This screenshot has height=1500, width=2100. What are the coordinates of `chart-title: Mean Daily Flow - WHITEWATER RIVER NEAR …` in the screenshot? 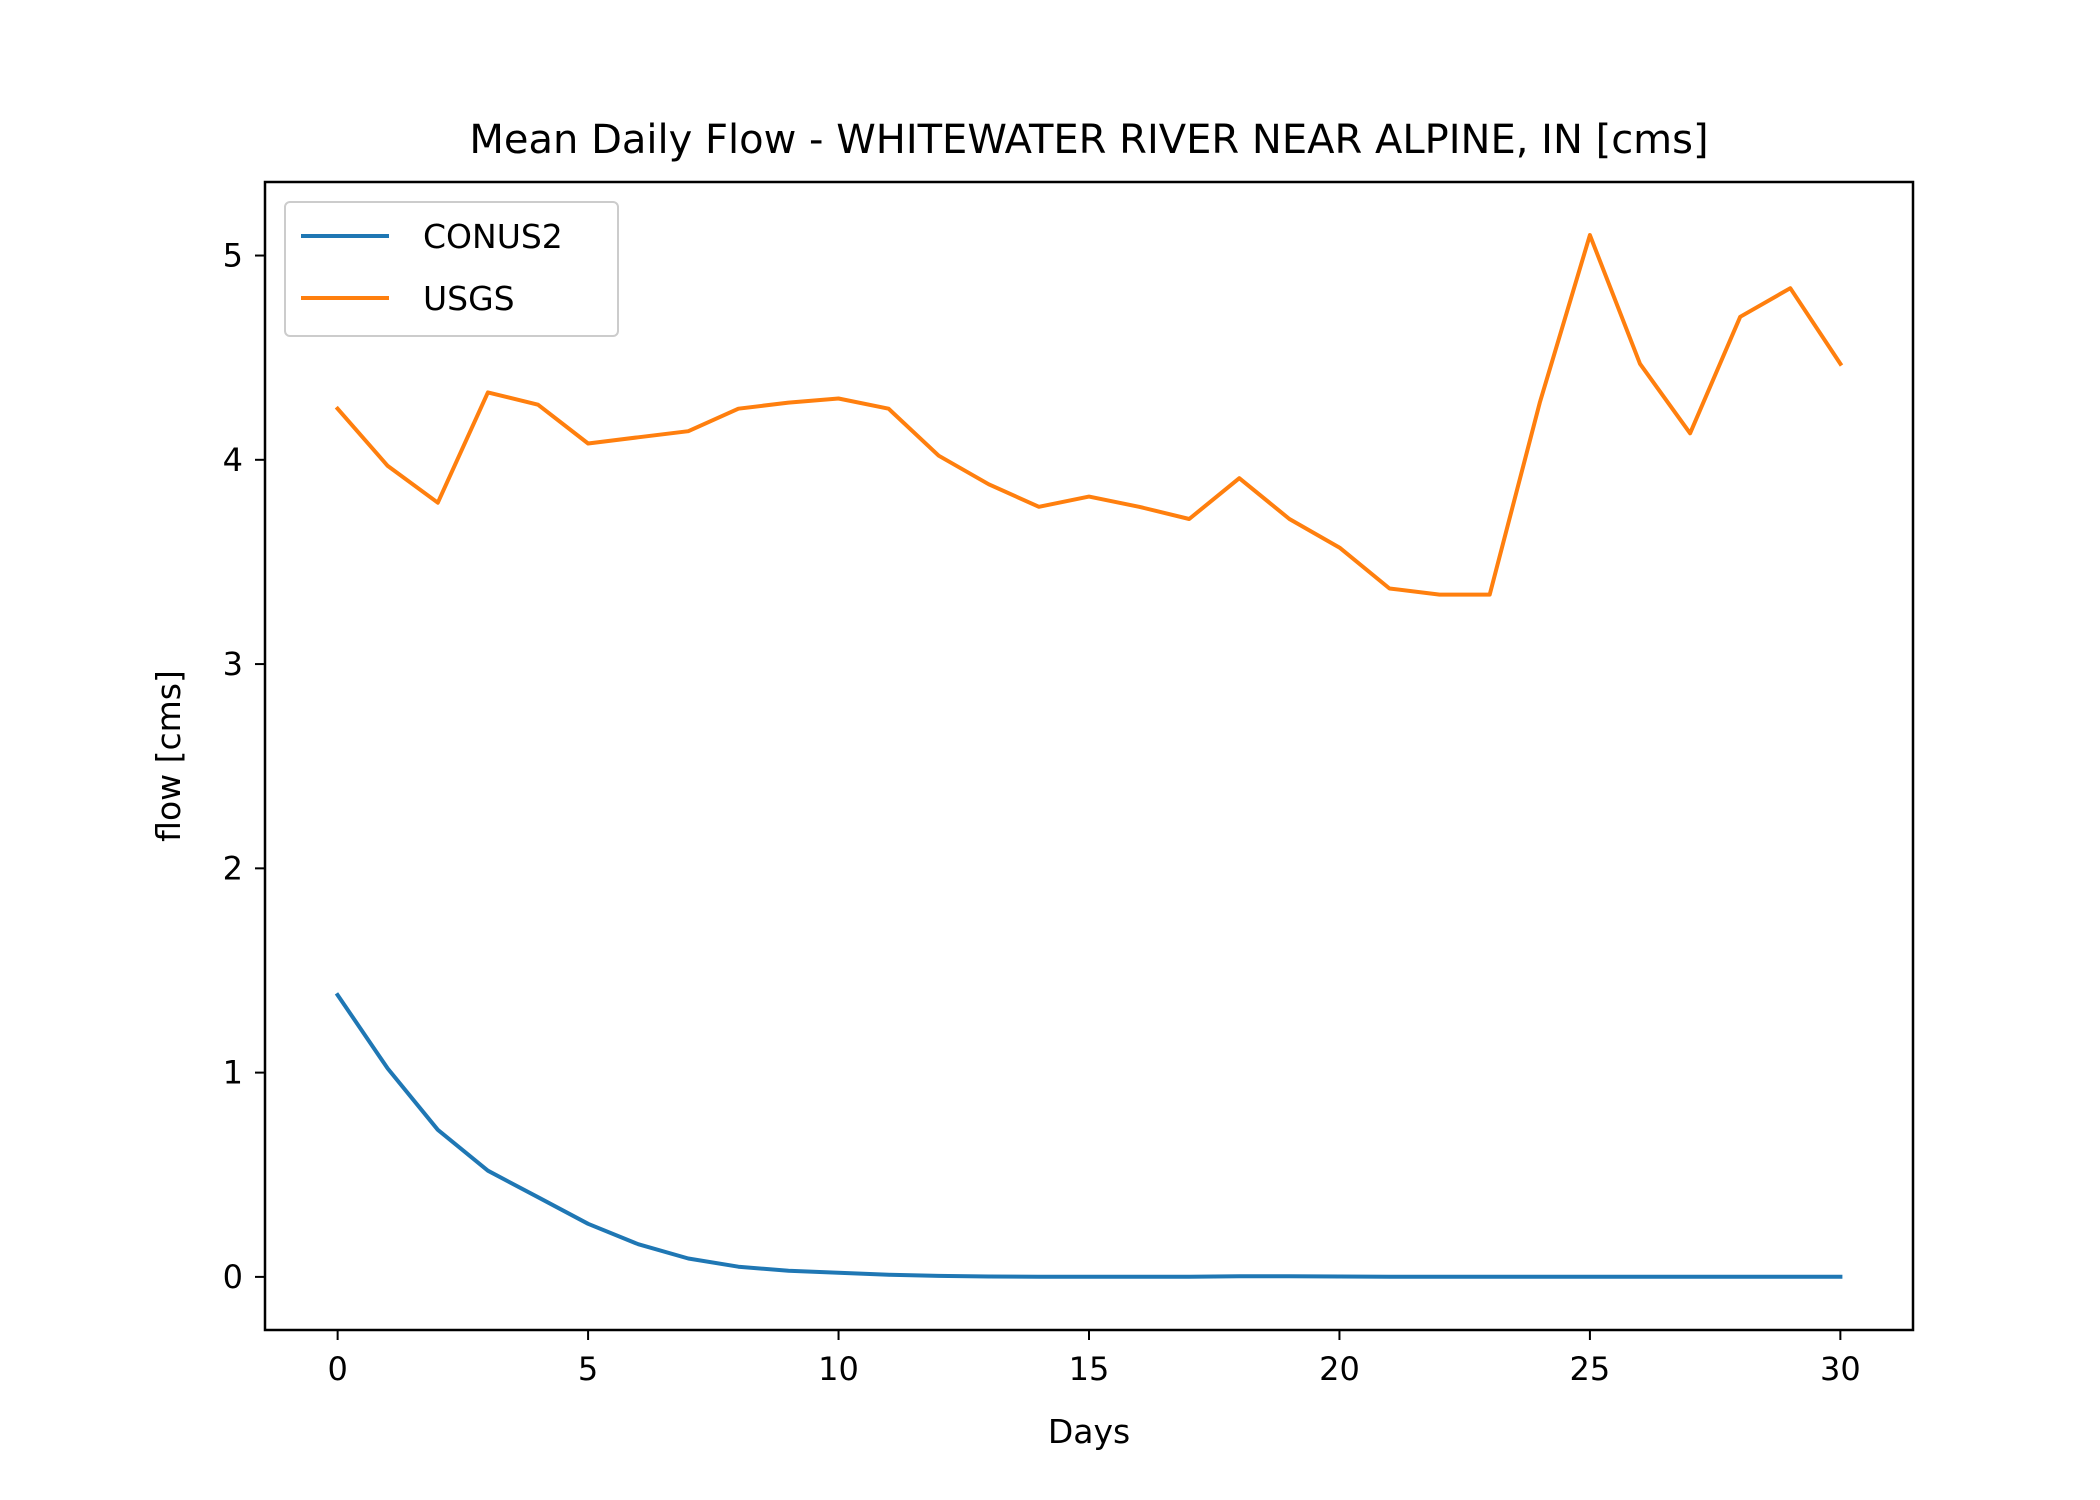 It's located at (1088, 140).